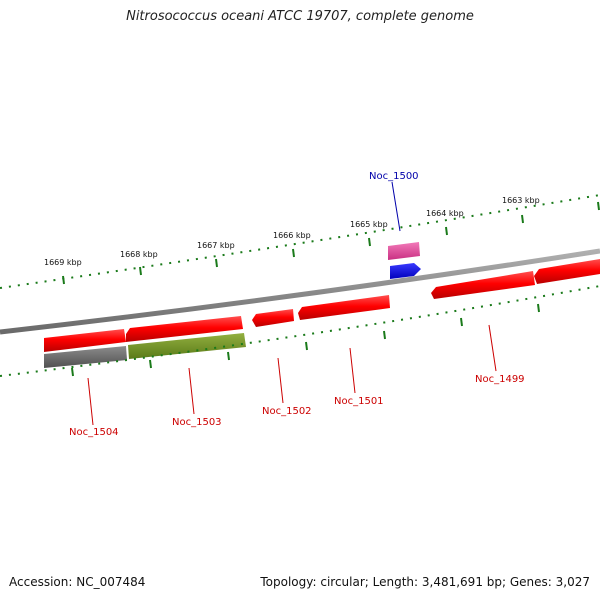  Describe the element at coordinates (405, 271) in the screenshot. I see `misc-feature-blue` at that location.